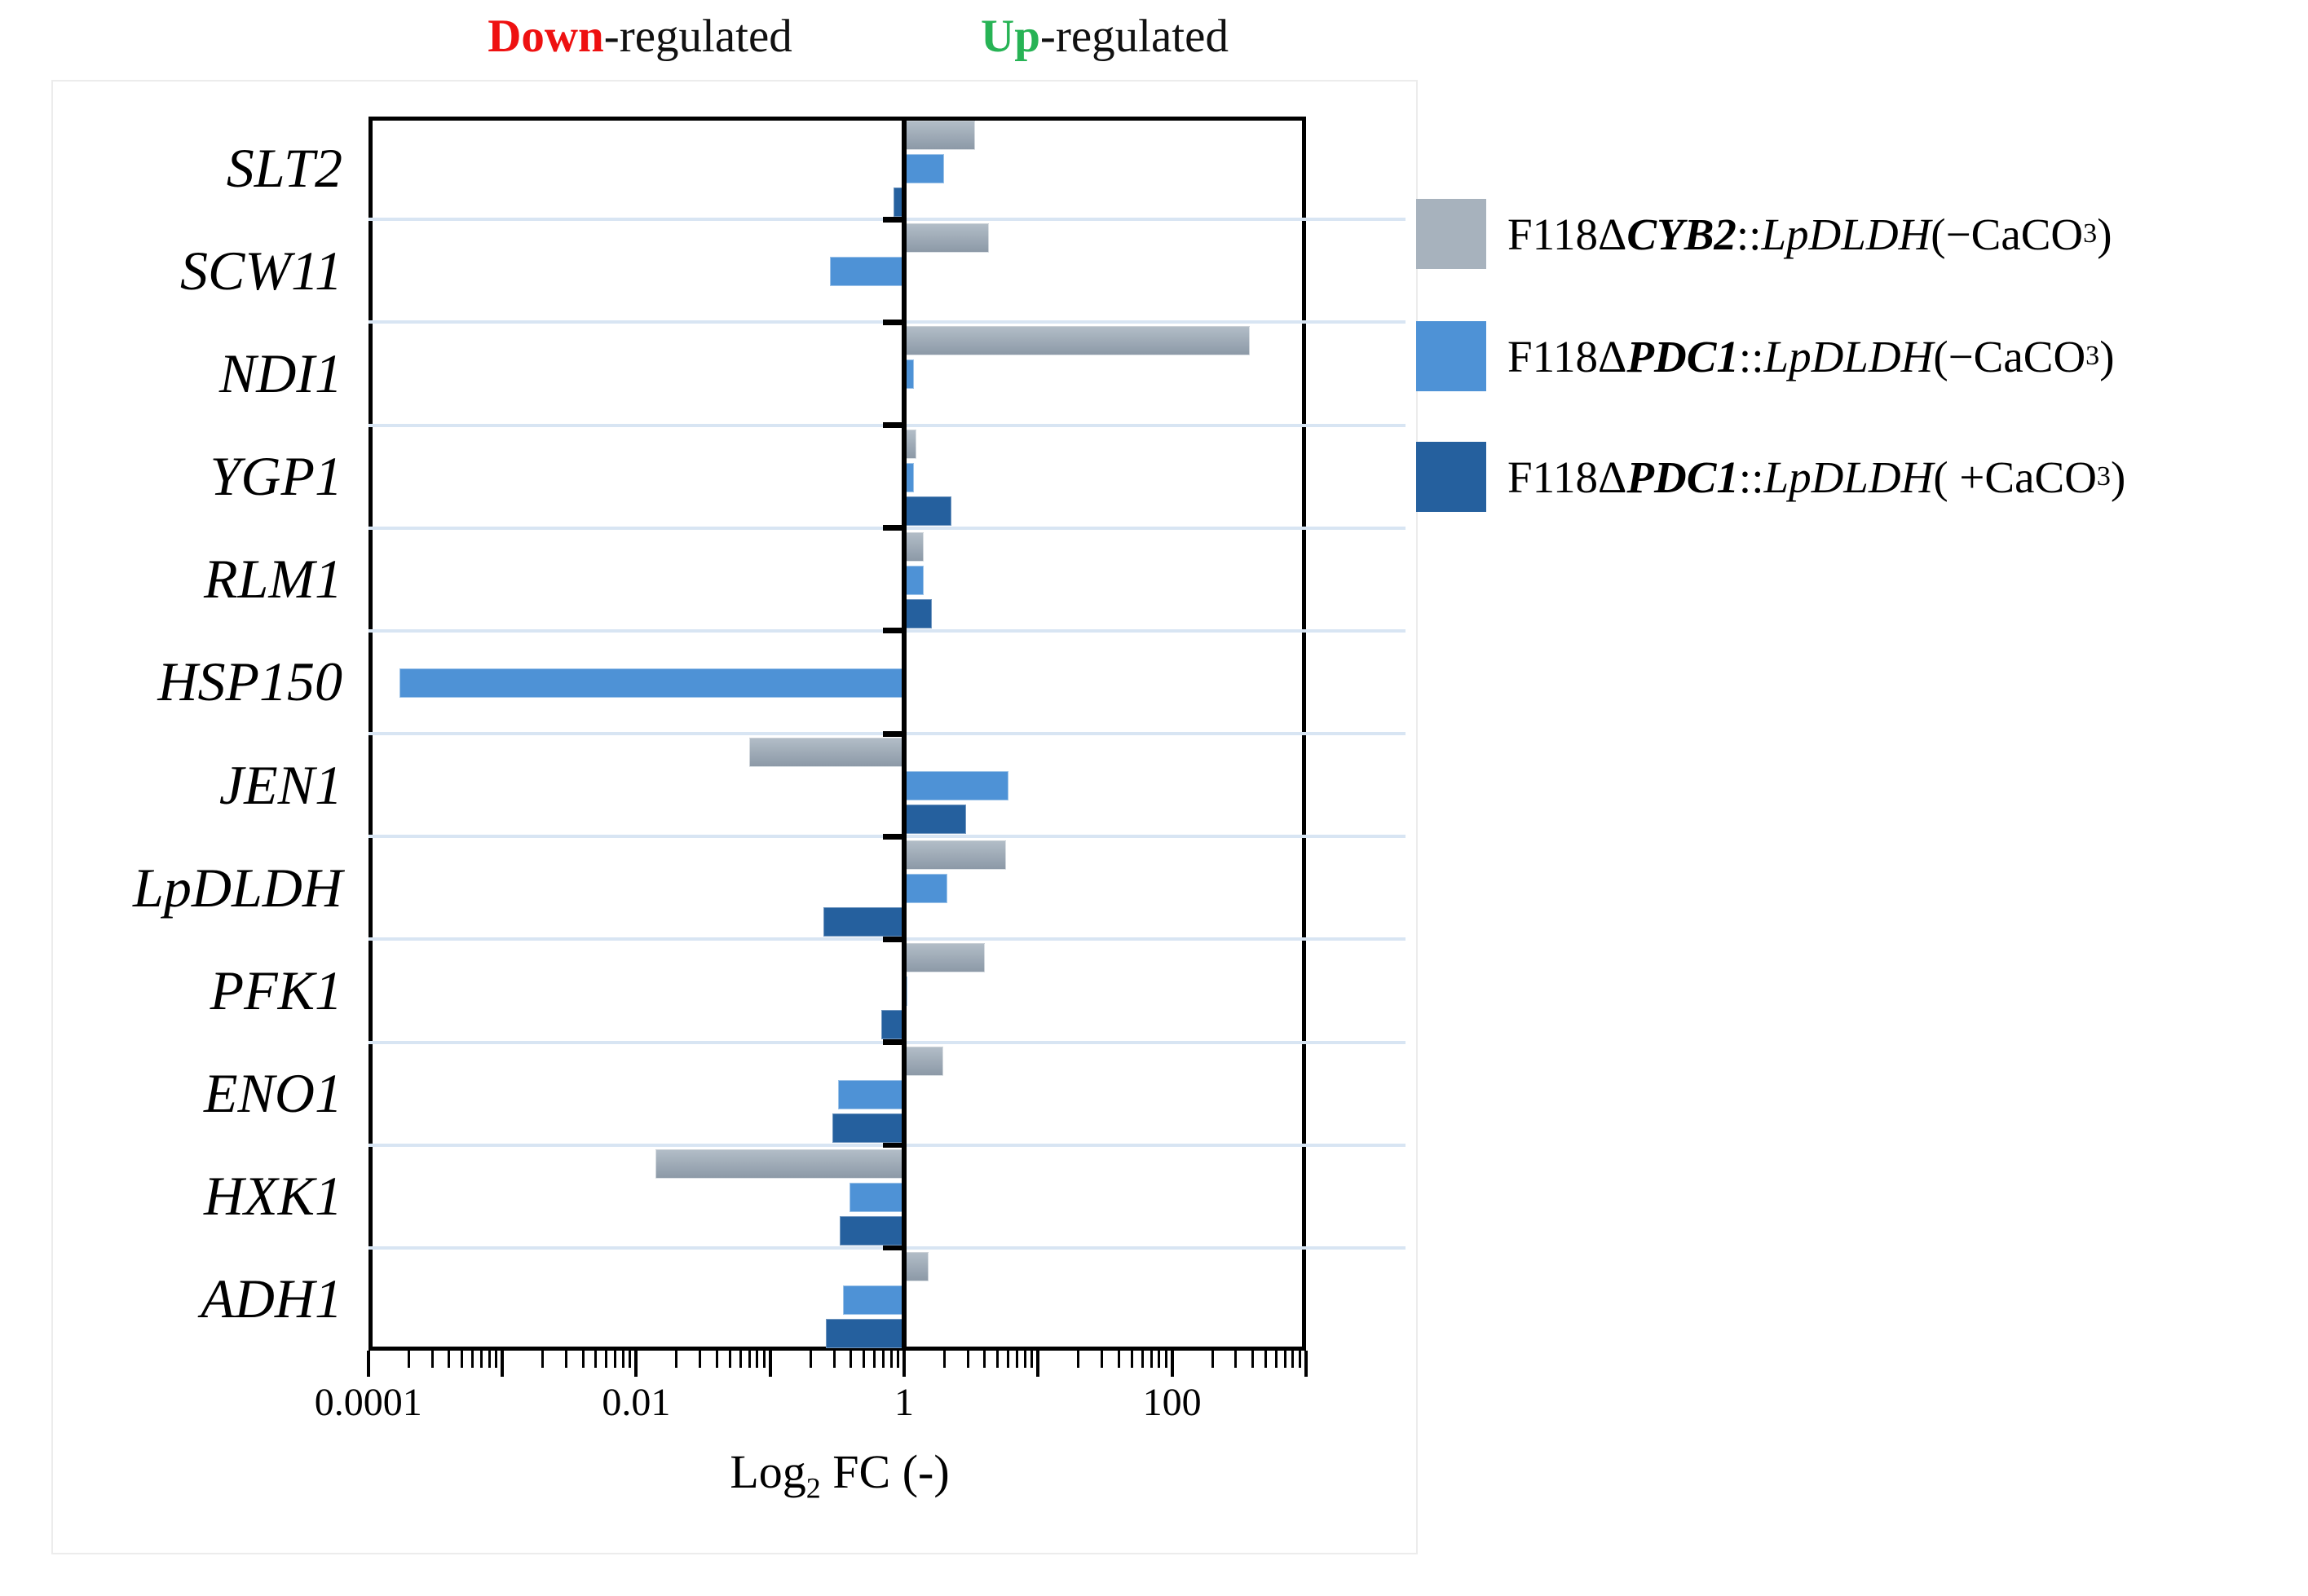 This screenshot has height=1596, width=2308. What do you see at coordinates (276, 476) in the screenshot?
I see `gene-label-YGP1: YGP1` at bounding box center [276, 476].